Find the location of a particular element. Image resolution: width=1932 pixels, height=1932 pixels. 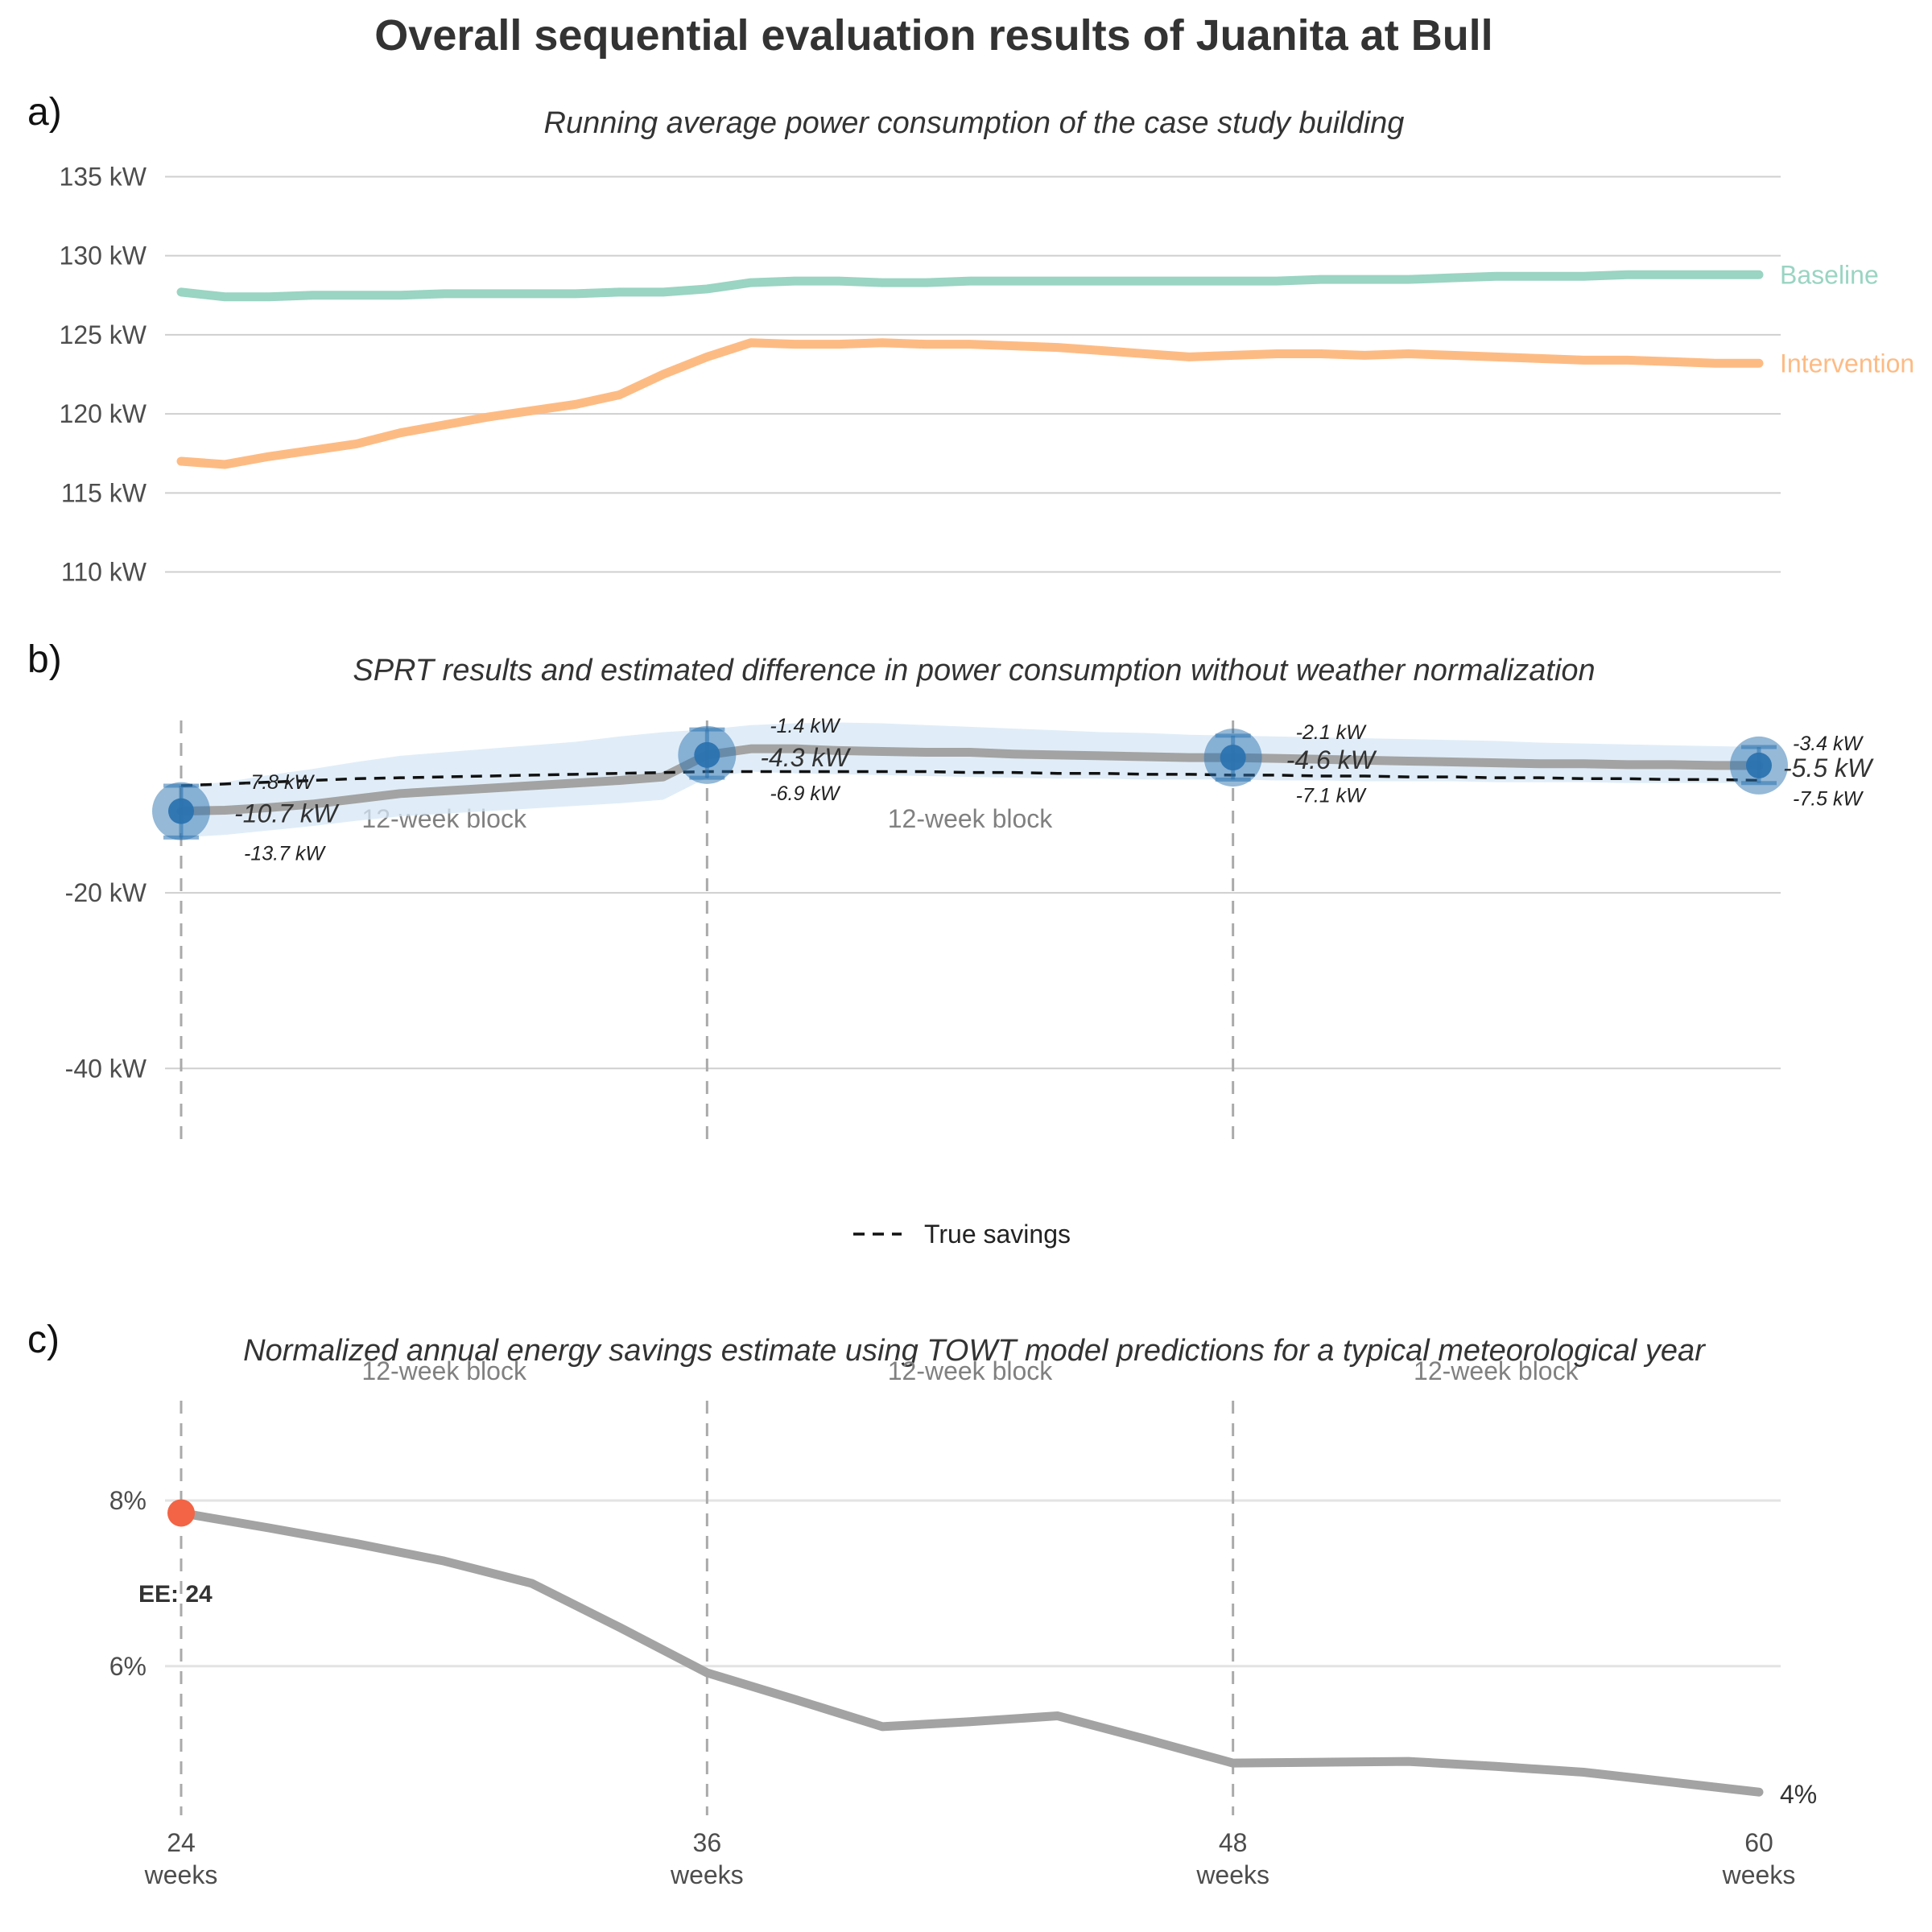

sprt-estimate-label-36: -4.3 kW is located at coordinates (805, 757).